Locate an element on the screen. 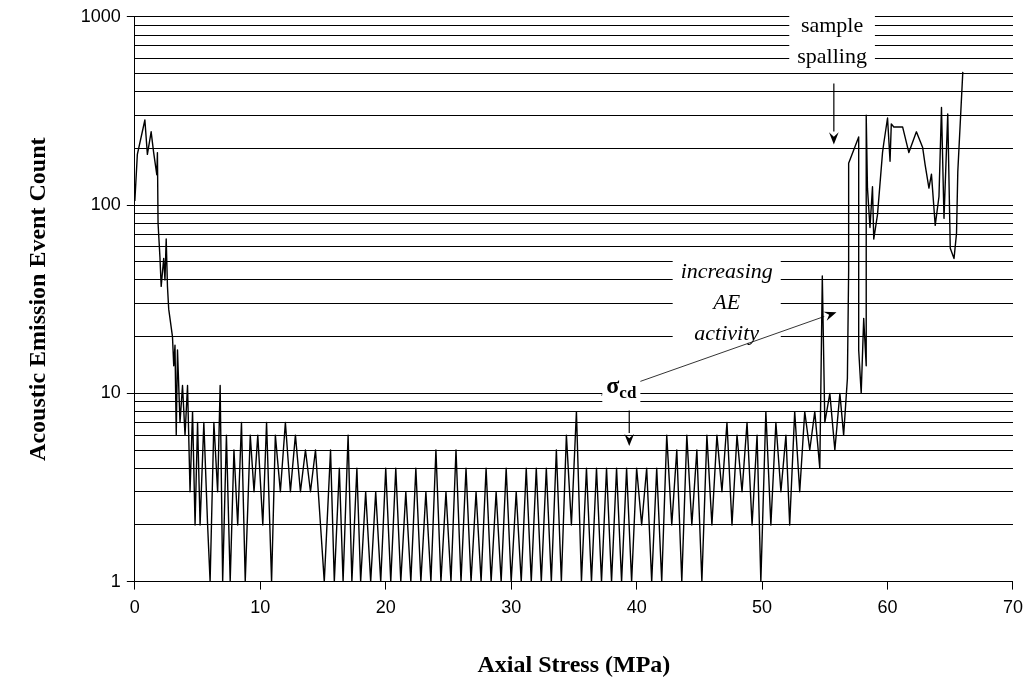 The image size is (1031, 690). x-tick-label: 20 is located at coordinates (385, 607).